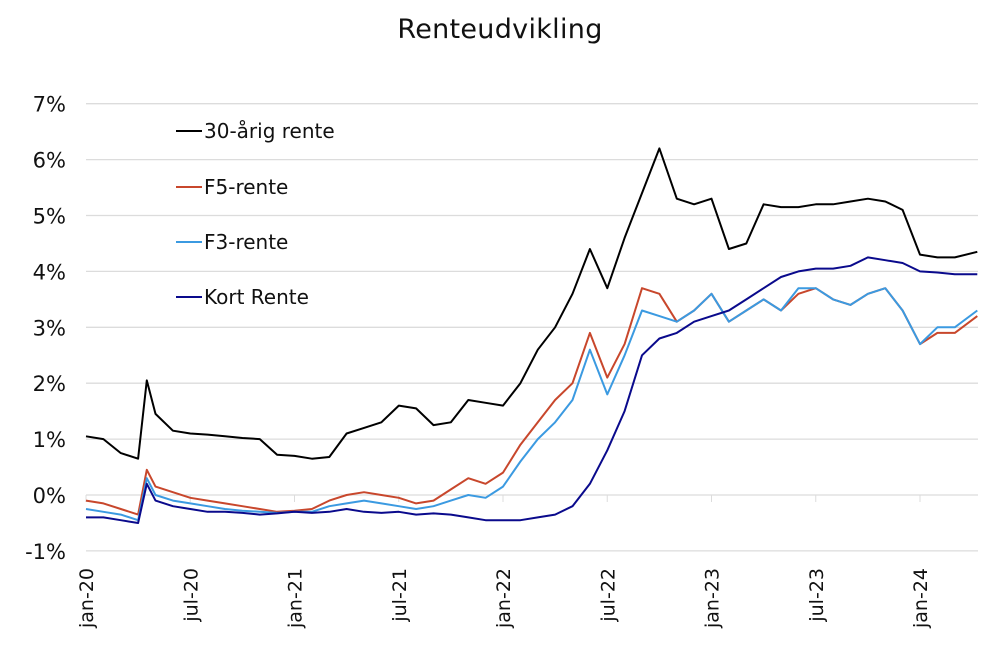 The width and height of the screenshot is (1000, 653). I want to click on legend-label: Kort Rente, so click(256, 297).